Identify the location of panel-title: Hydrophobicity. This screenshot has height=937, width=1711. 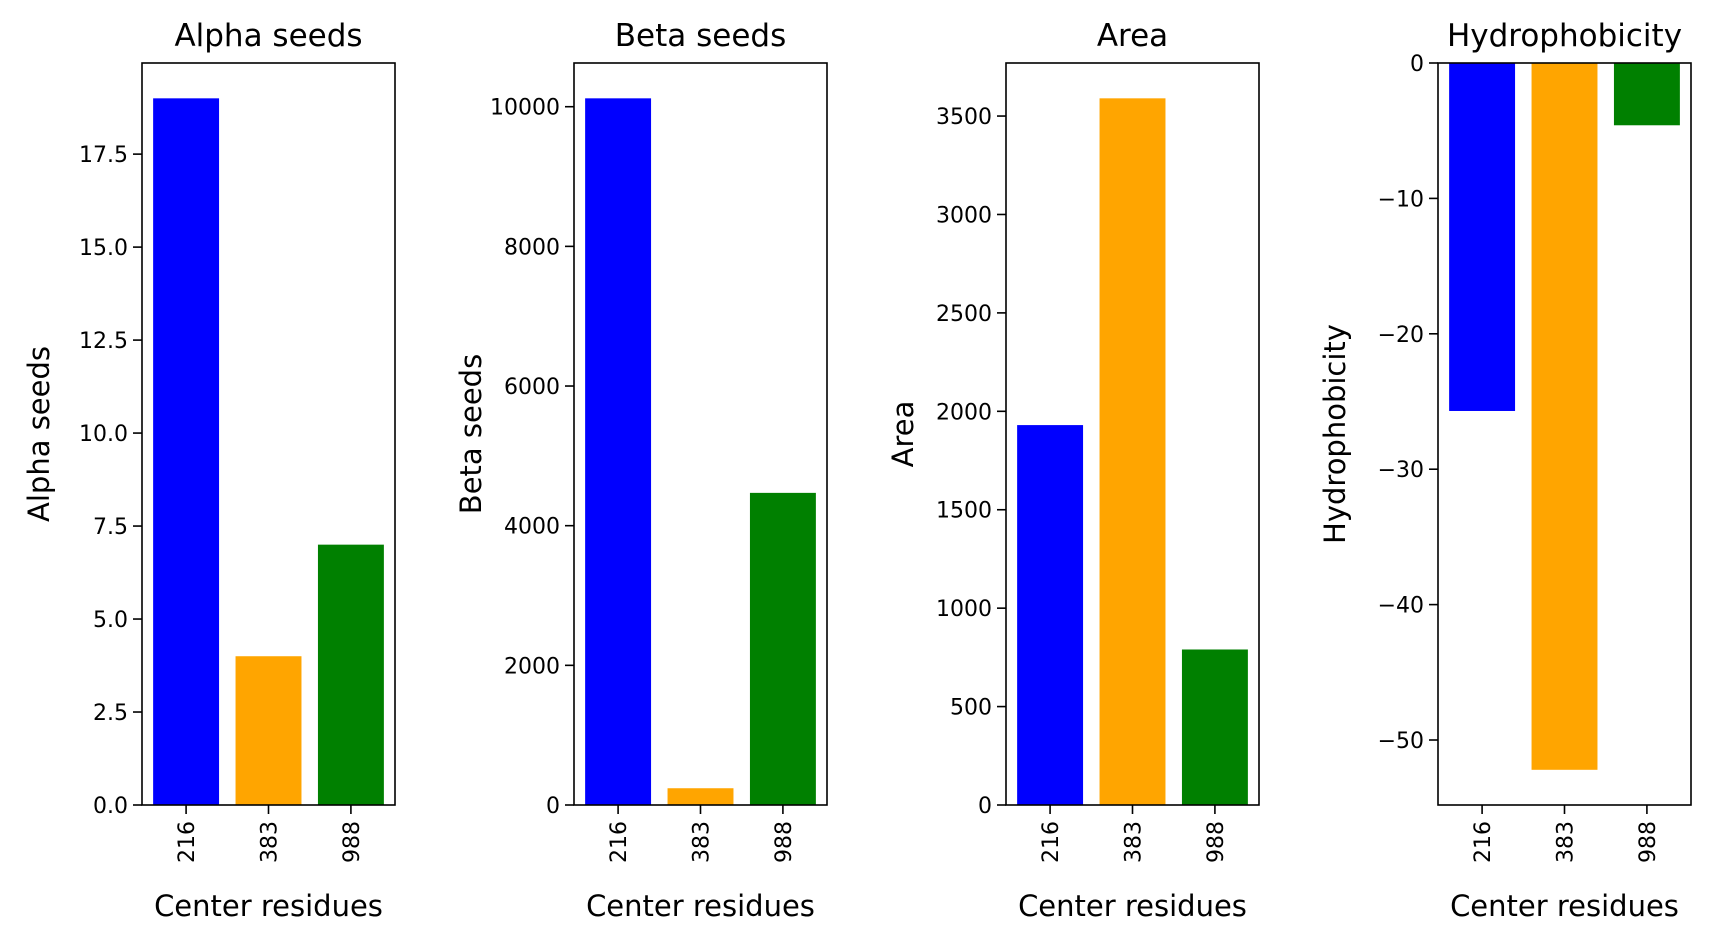
(1564, 36).